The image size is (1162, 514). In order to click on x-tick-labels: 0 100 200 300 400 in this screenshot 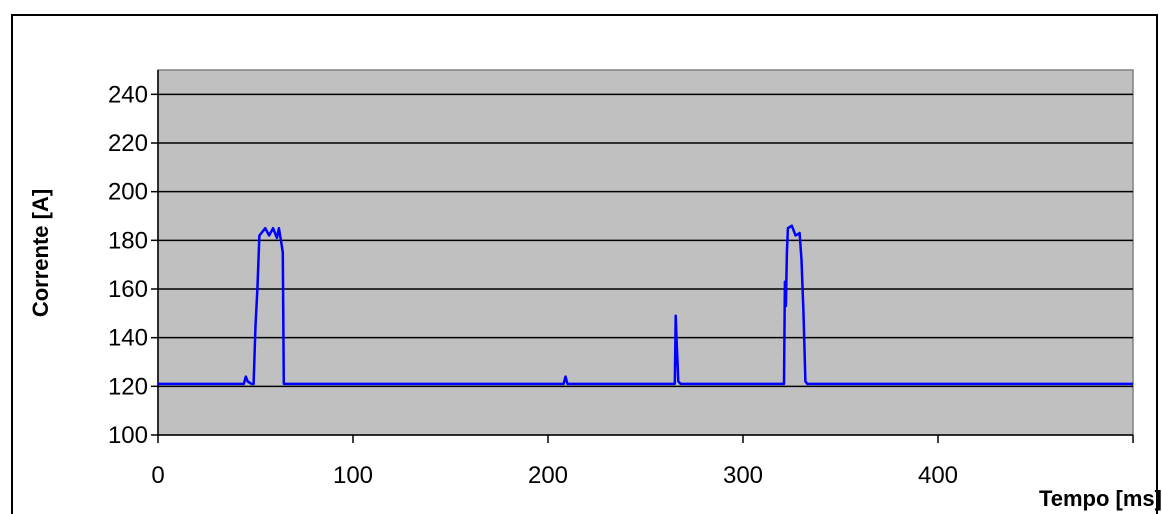, I will do `click(642, 462)`.